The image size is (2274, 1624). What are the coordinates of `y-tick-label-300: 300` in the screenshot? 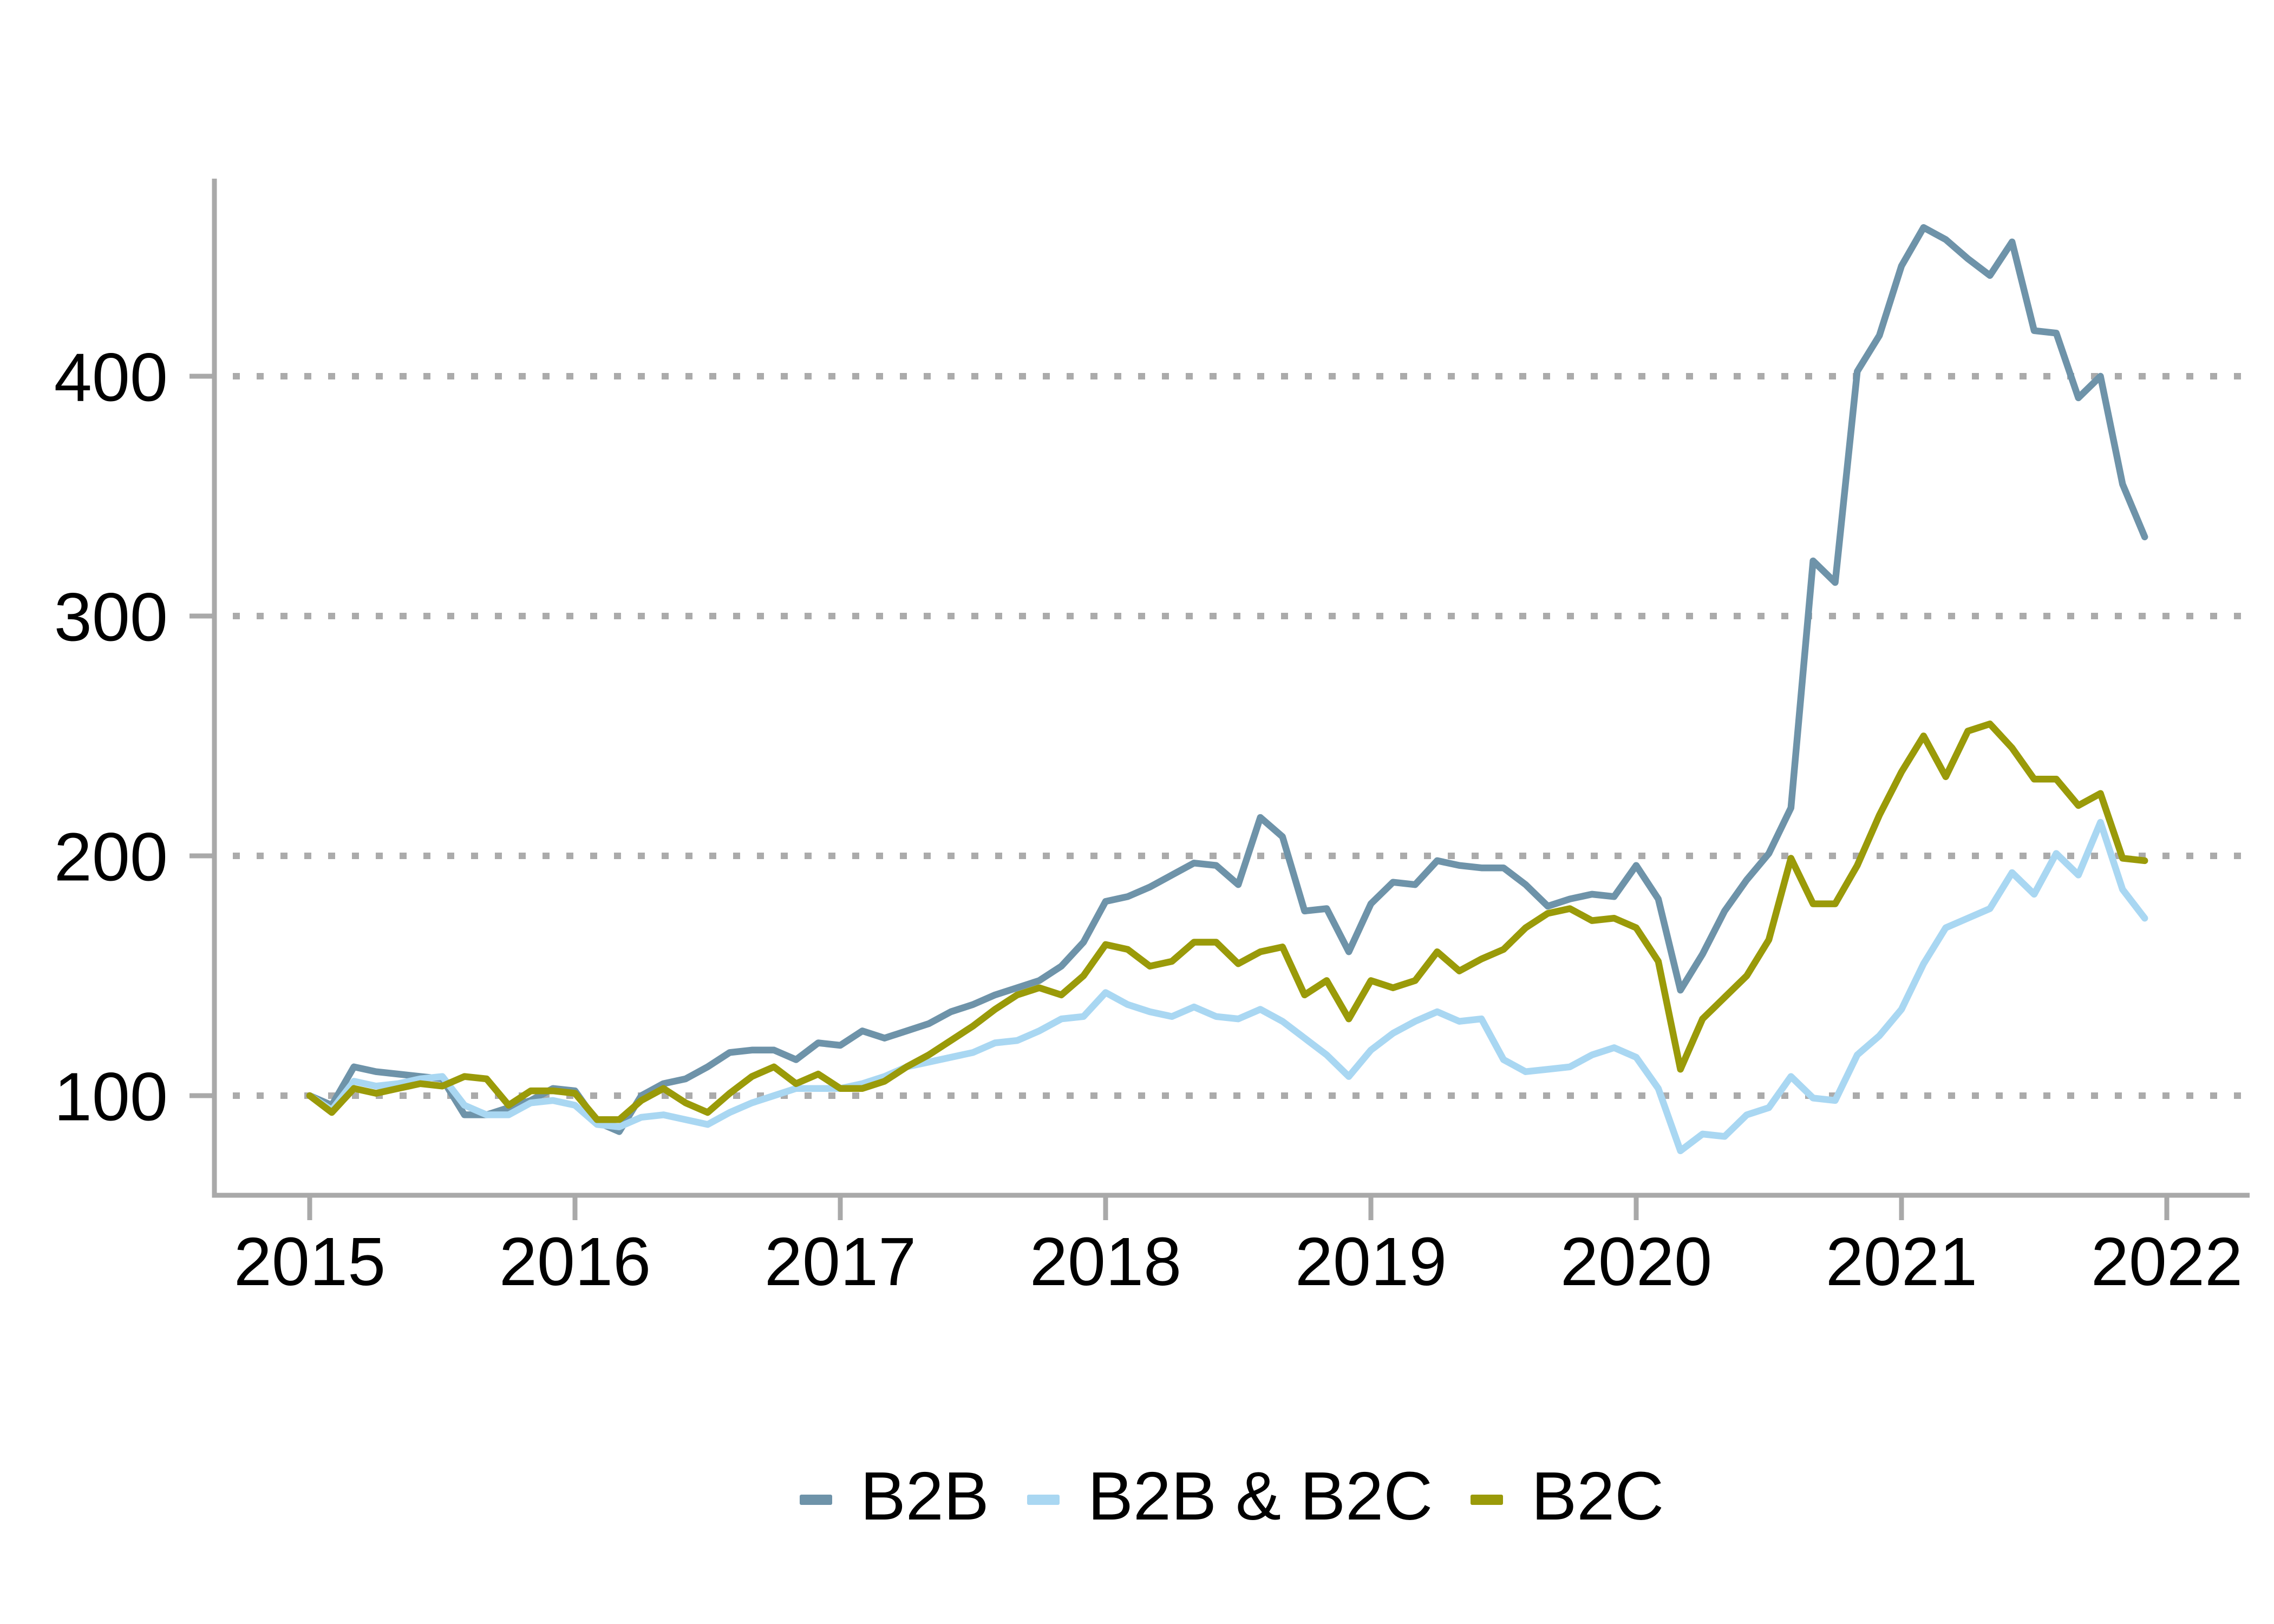 It's located at (111, 617).